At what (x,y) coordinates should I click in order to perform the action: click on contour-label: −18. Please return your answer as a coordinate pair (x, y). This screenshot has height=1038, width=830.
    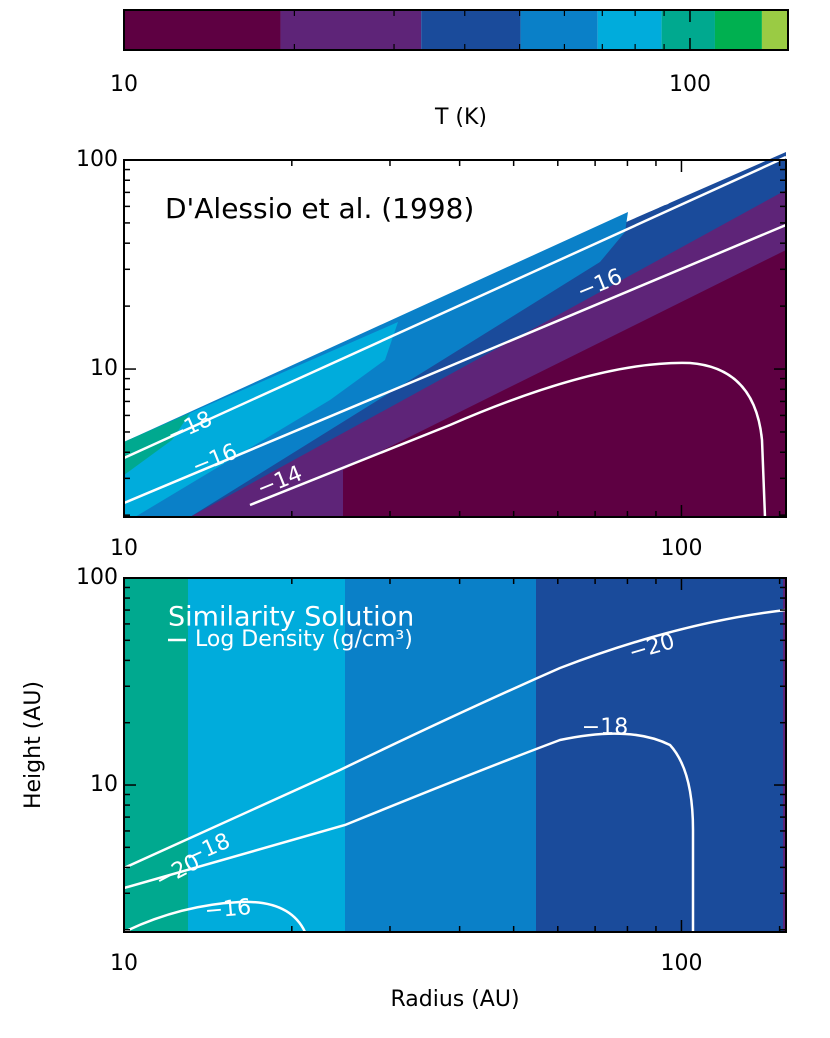
    Looking at the image, I should click on (605, 727).